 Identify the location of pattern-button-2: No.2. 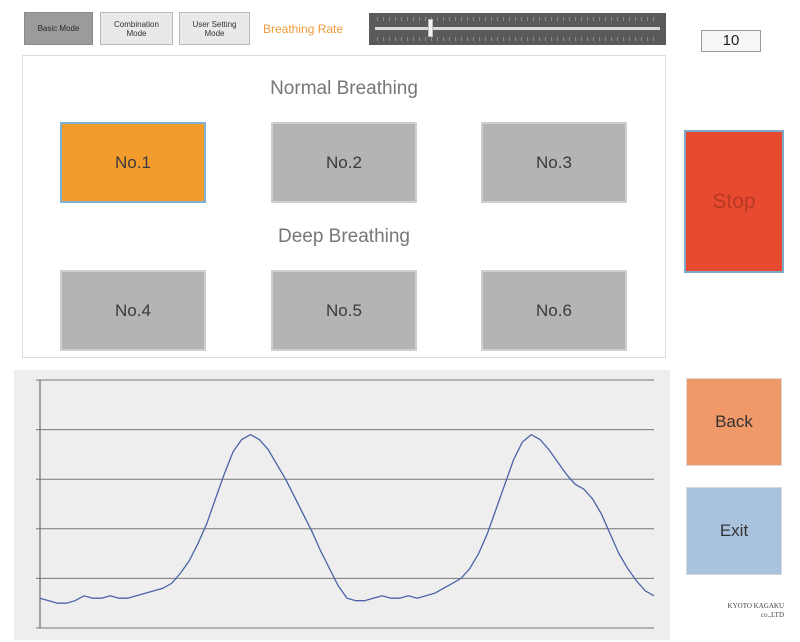
(344, 162).